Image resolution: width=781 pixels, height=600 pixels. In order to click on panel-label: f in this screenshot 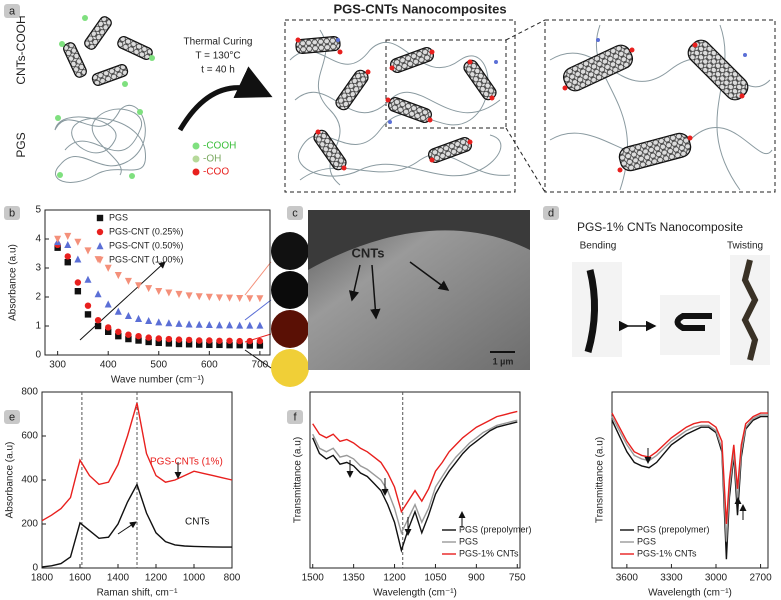, I will do `click(295, 417)`.